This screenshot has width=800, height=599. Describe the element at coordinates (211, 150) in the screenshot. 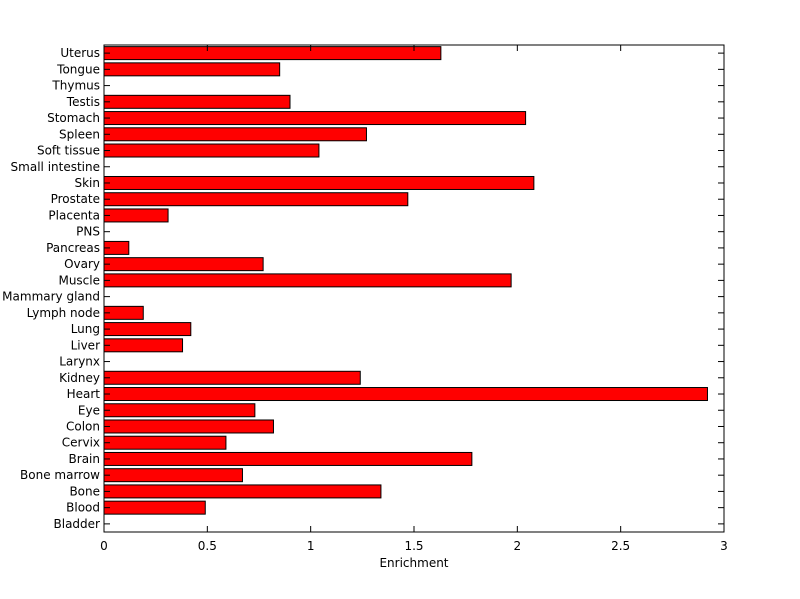

I see `bar-soft-tissue` at that location.